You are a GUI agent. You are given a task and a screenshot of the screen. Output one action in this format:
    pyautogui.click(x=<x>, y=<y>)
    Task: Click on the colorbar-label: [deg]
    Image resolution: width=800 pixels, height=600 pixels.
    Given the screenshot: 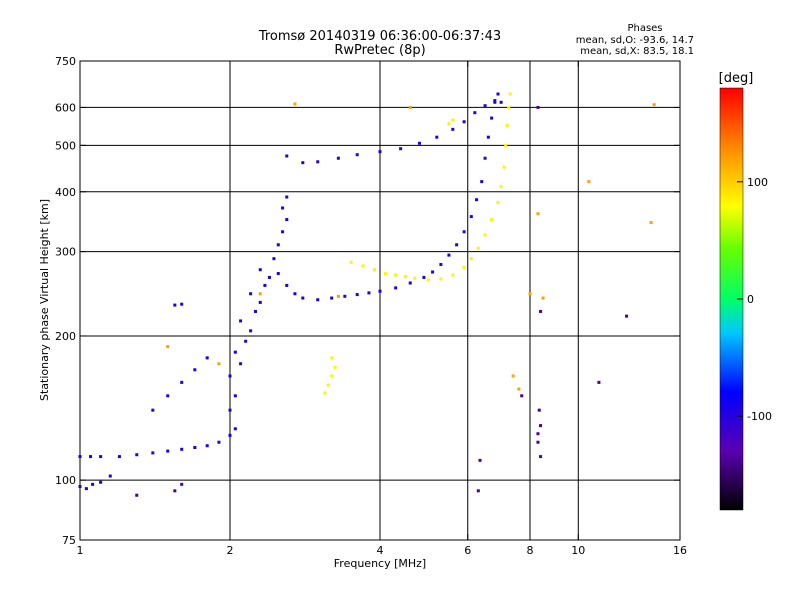 What is the action you would take?
    pyautogui.click(x=736, y=78)
    